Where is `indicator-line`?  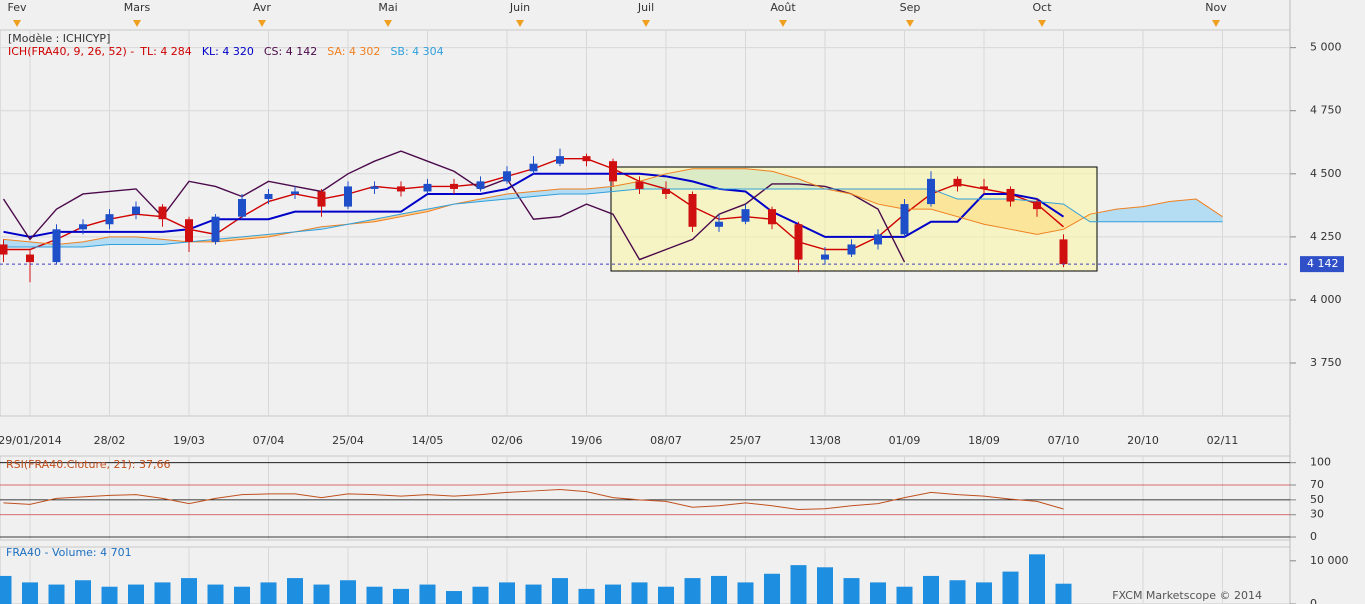
indicator-line is located at coordinates (454, 206).